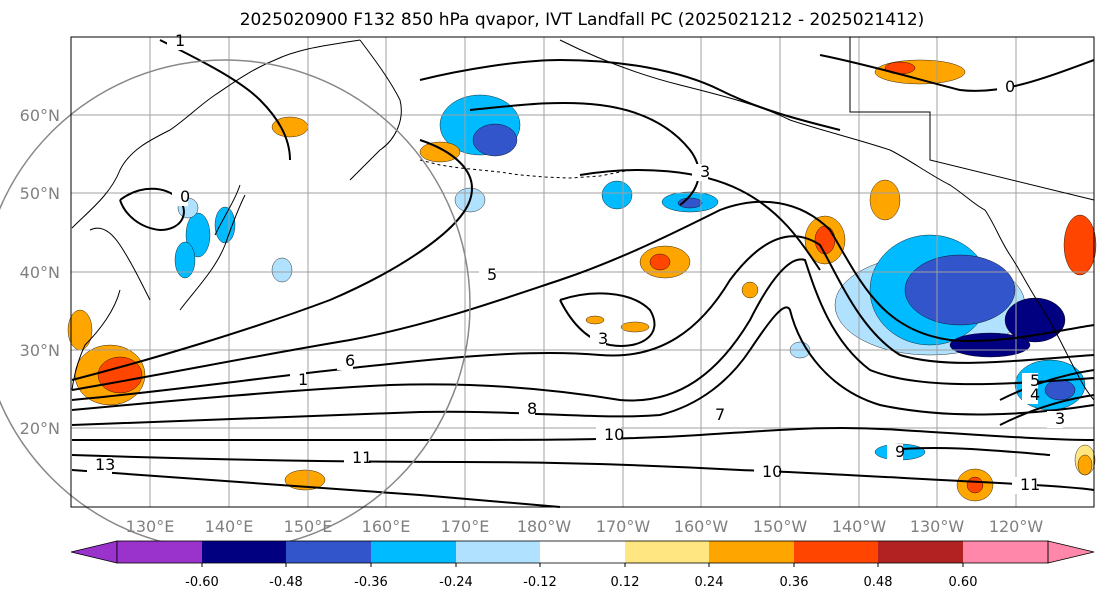  What do you see at coordinates (900, 451) in the screenshot?
I see `contour-label: 9` at bounding box center [900, 451].